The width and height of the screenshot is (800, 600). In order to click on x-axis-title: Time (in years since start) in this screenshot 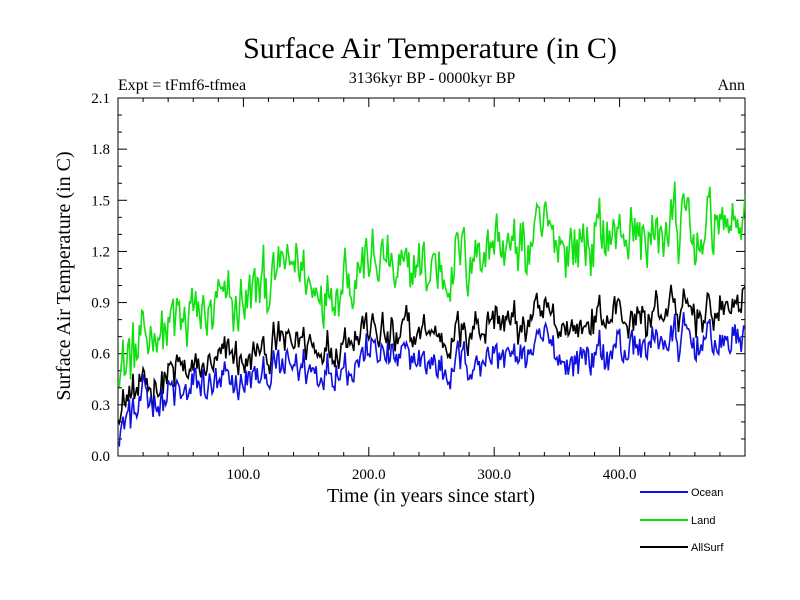, I will do `click(431, 496)`.